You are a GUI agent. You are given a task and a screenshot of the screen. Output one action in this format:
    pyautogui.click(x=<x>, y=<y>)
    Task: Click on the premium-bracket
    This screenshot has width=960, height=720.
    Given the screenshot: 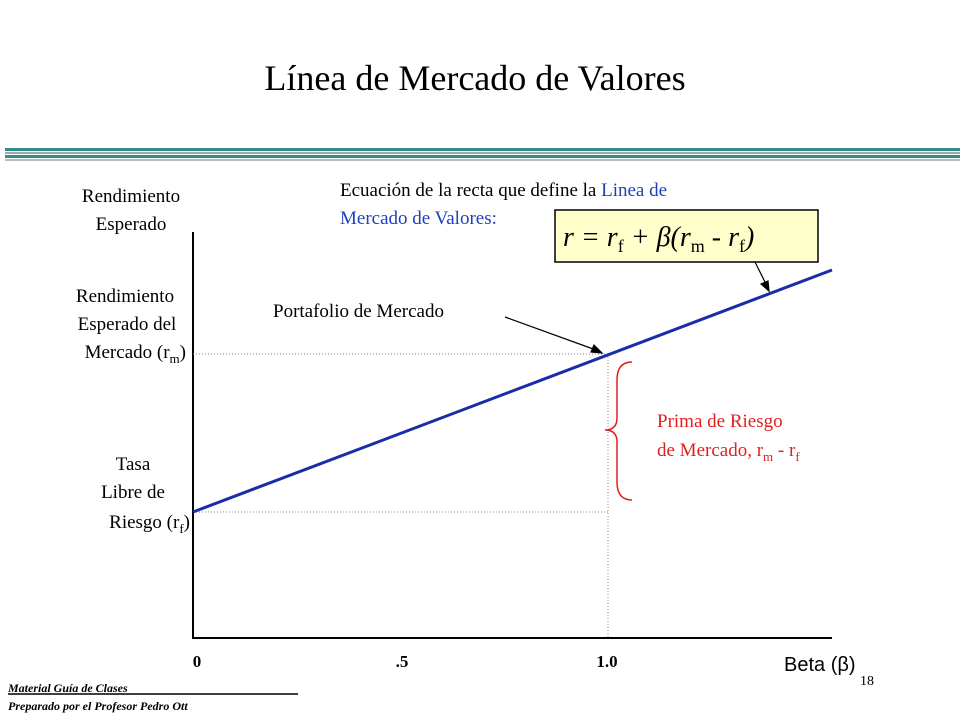 What is the action you would take?
    pyautogui.click(x=618, y=431)
    